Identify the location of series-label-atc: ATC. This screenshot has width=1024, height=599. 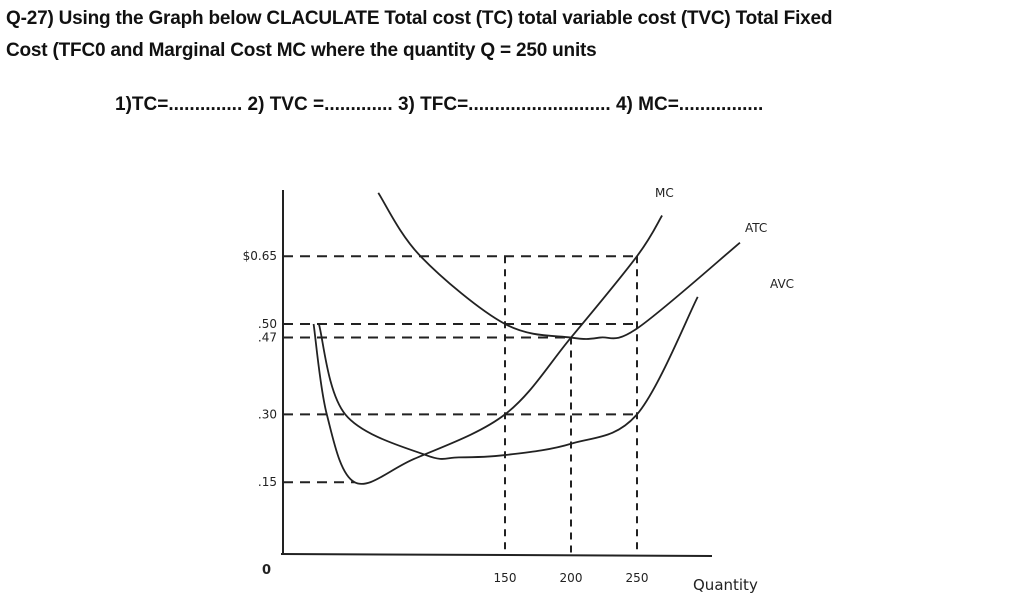
(756, 228).